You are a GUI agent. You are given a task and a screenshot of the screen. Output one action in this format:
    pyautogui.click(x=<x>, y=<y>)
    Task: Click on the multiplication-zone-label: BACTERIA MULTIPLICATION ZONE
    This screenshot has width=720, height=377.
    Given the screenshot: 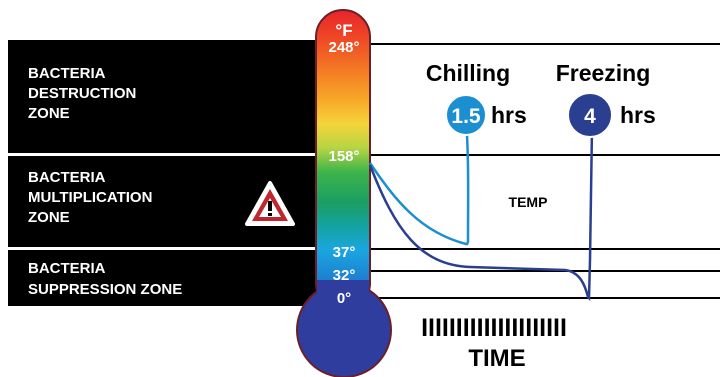 What is the action you would take?
    pyautogui.click(x=90, y=197)
    